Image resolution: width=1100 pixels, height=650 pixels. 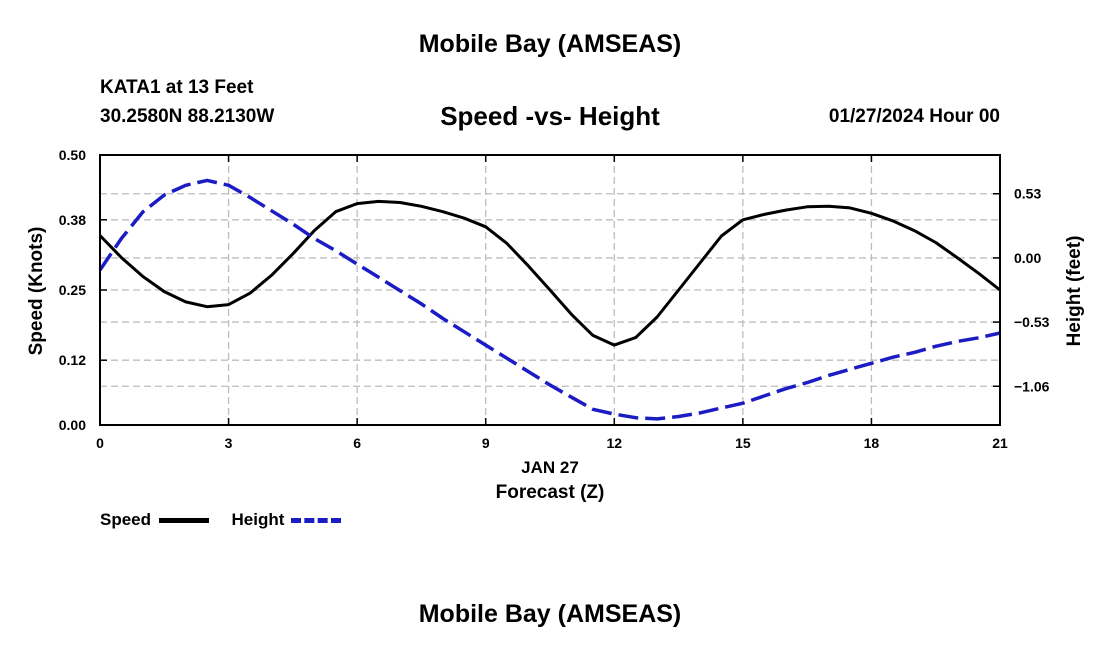 I want to click on x-tick-label: 3, so click(x=229, y=443).